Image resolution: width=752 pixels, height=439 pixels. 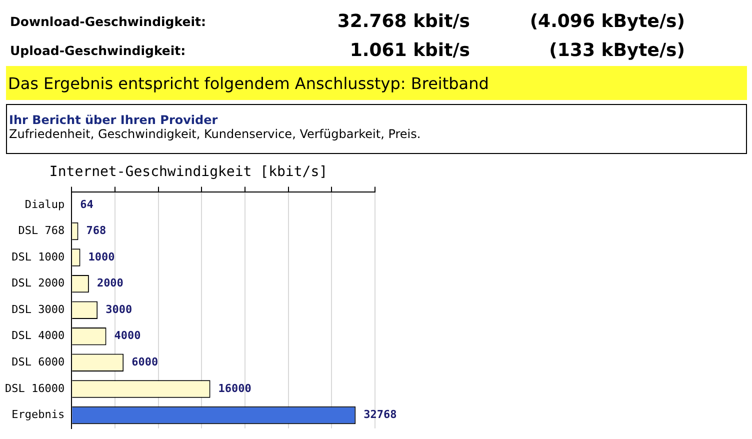 What do you see at coordinates (38, 362) in the screenshot?
I see `y-tick-label: DSL 6000` at bounding box center [38, 362].